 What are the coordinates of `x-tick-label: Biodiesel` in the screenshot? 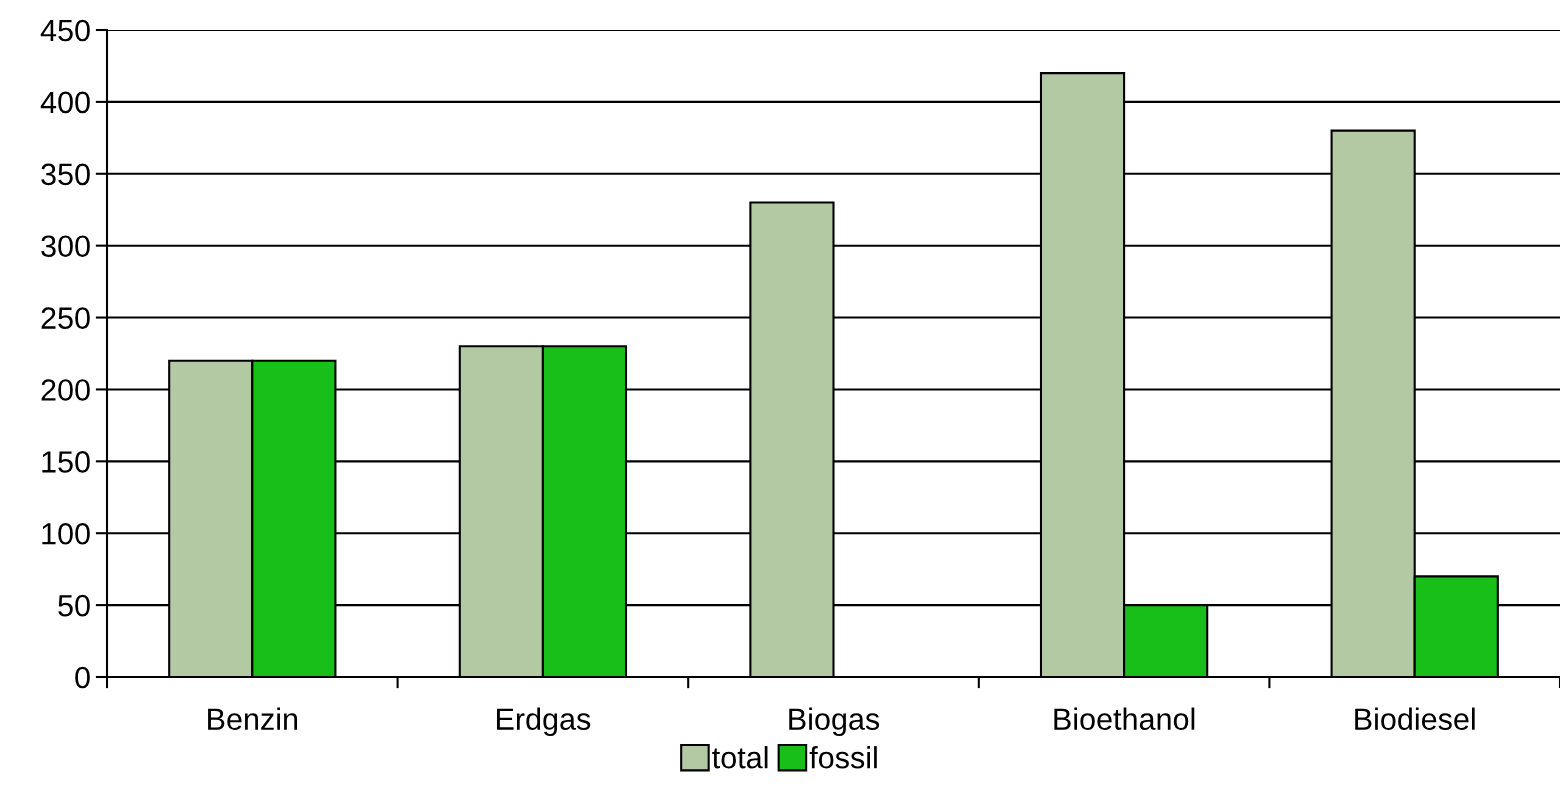 It's located at (1415, 718).